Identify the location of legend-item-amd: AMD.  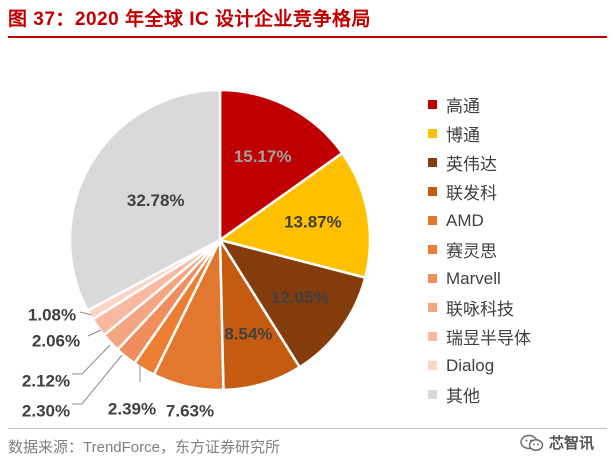
(479, 220).